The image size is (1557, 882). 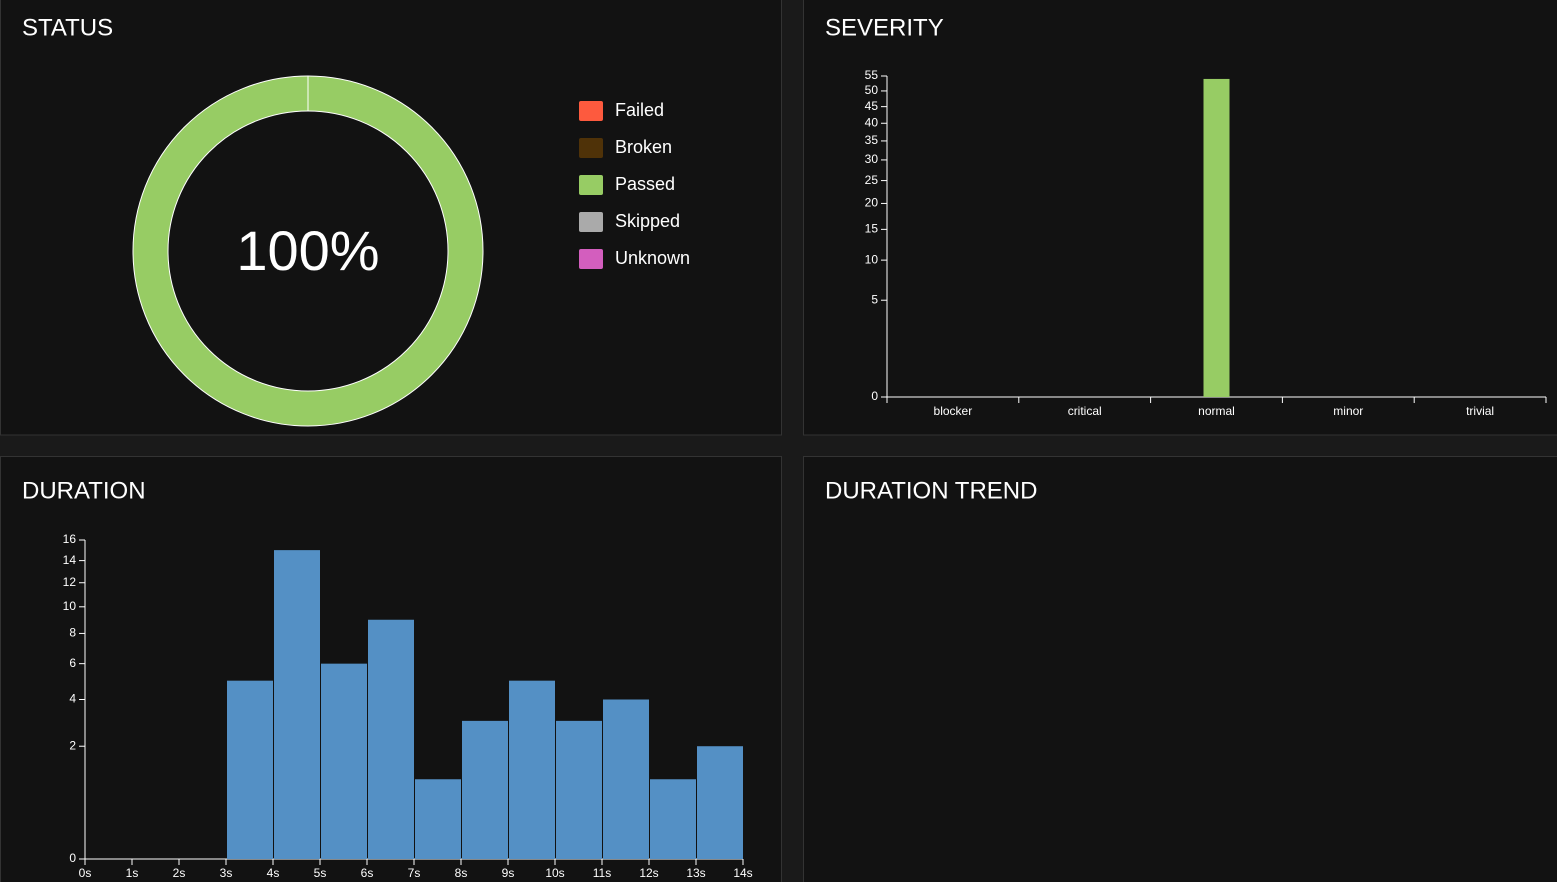 I want to click on x-tick-label: blocker, so click(x=953, y=411).